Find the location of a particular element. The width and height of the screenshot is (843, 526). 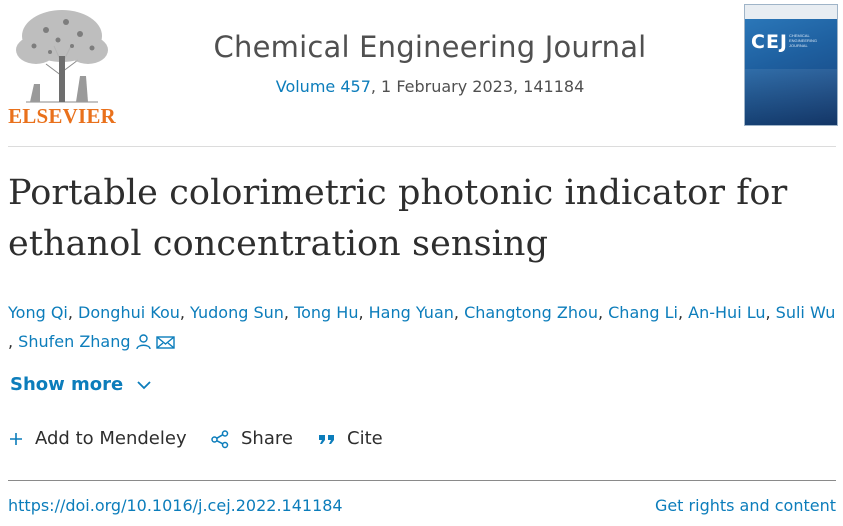

volume-link: Volume 457 is located at coordinates (323, 86).